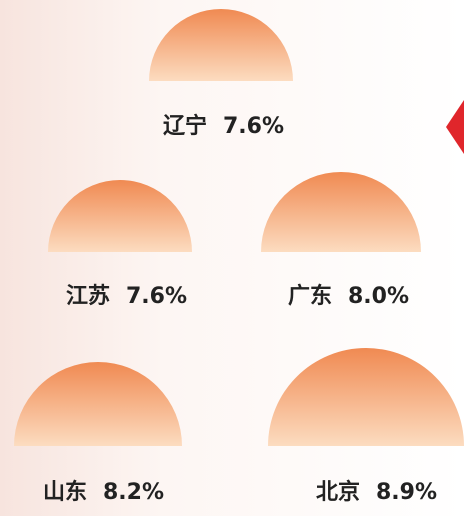 The image size is (464, 516). I want to click on value-label: 8.0%, so click(378, 296).